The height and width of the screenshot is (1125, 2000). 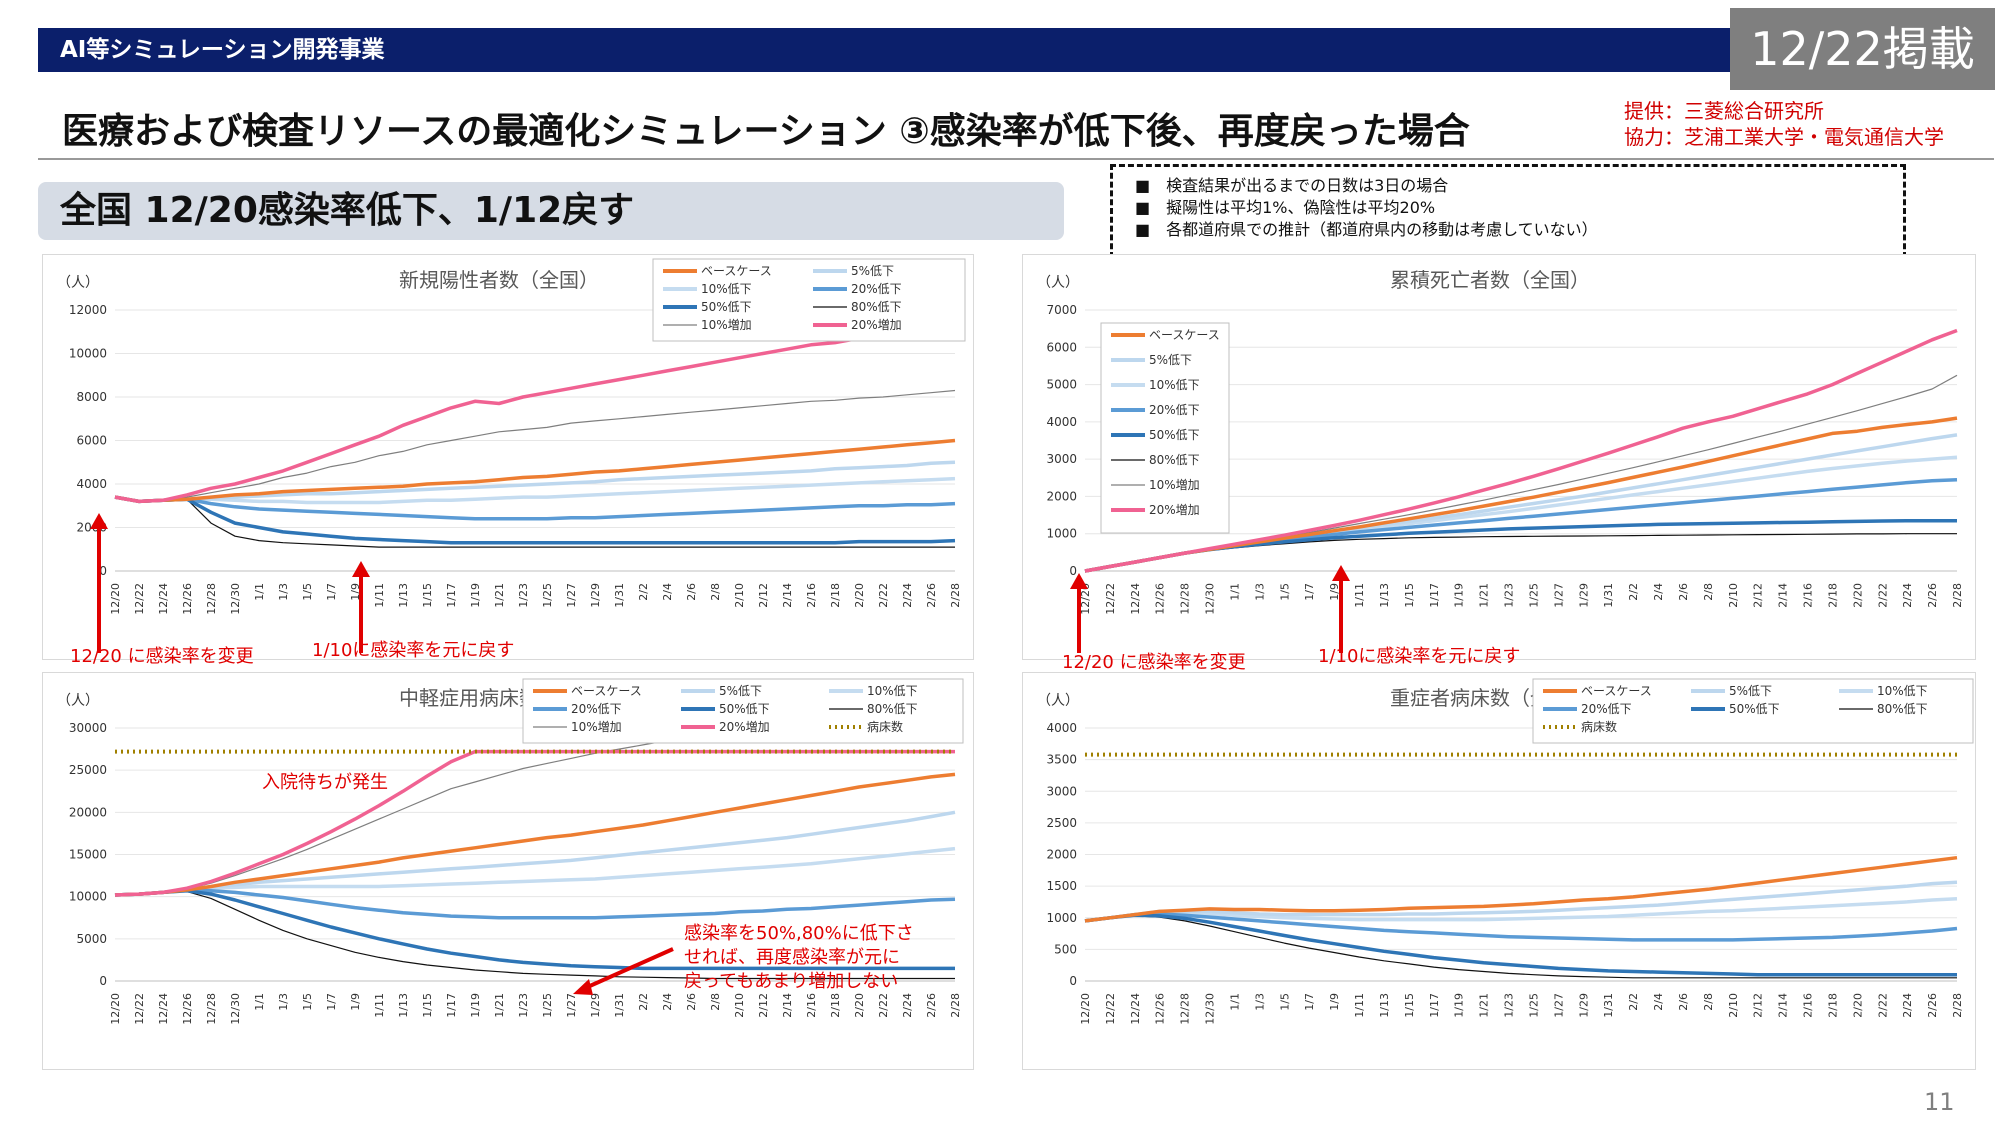 I want to click on x-tick-label: 2/24, so click(x=1907, y=1005).